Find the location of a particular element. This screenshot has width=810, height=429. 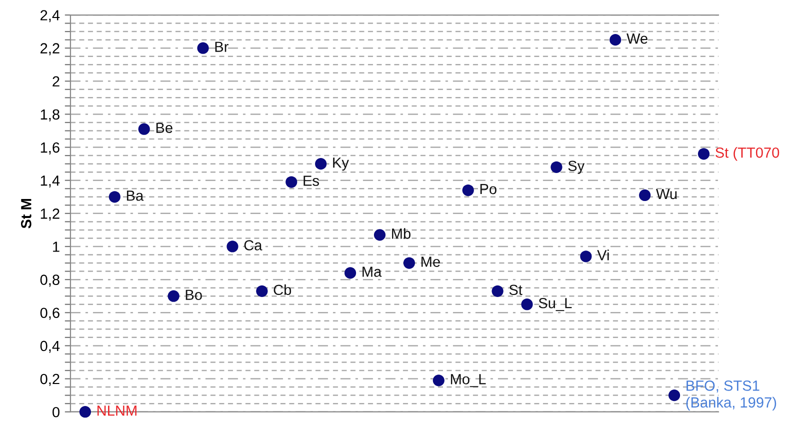

data-label: St is located at coordinates (515, 290).